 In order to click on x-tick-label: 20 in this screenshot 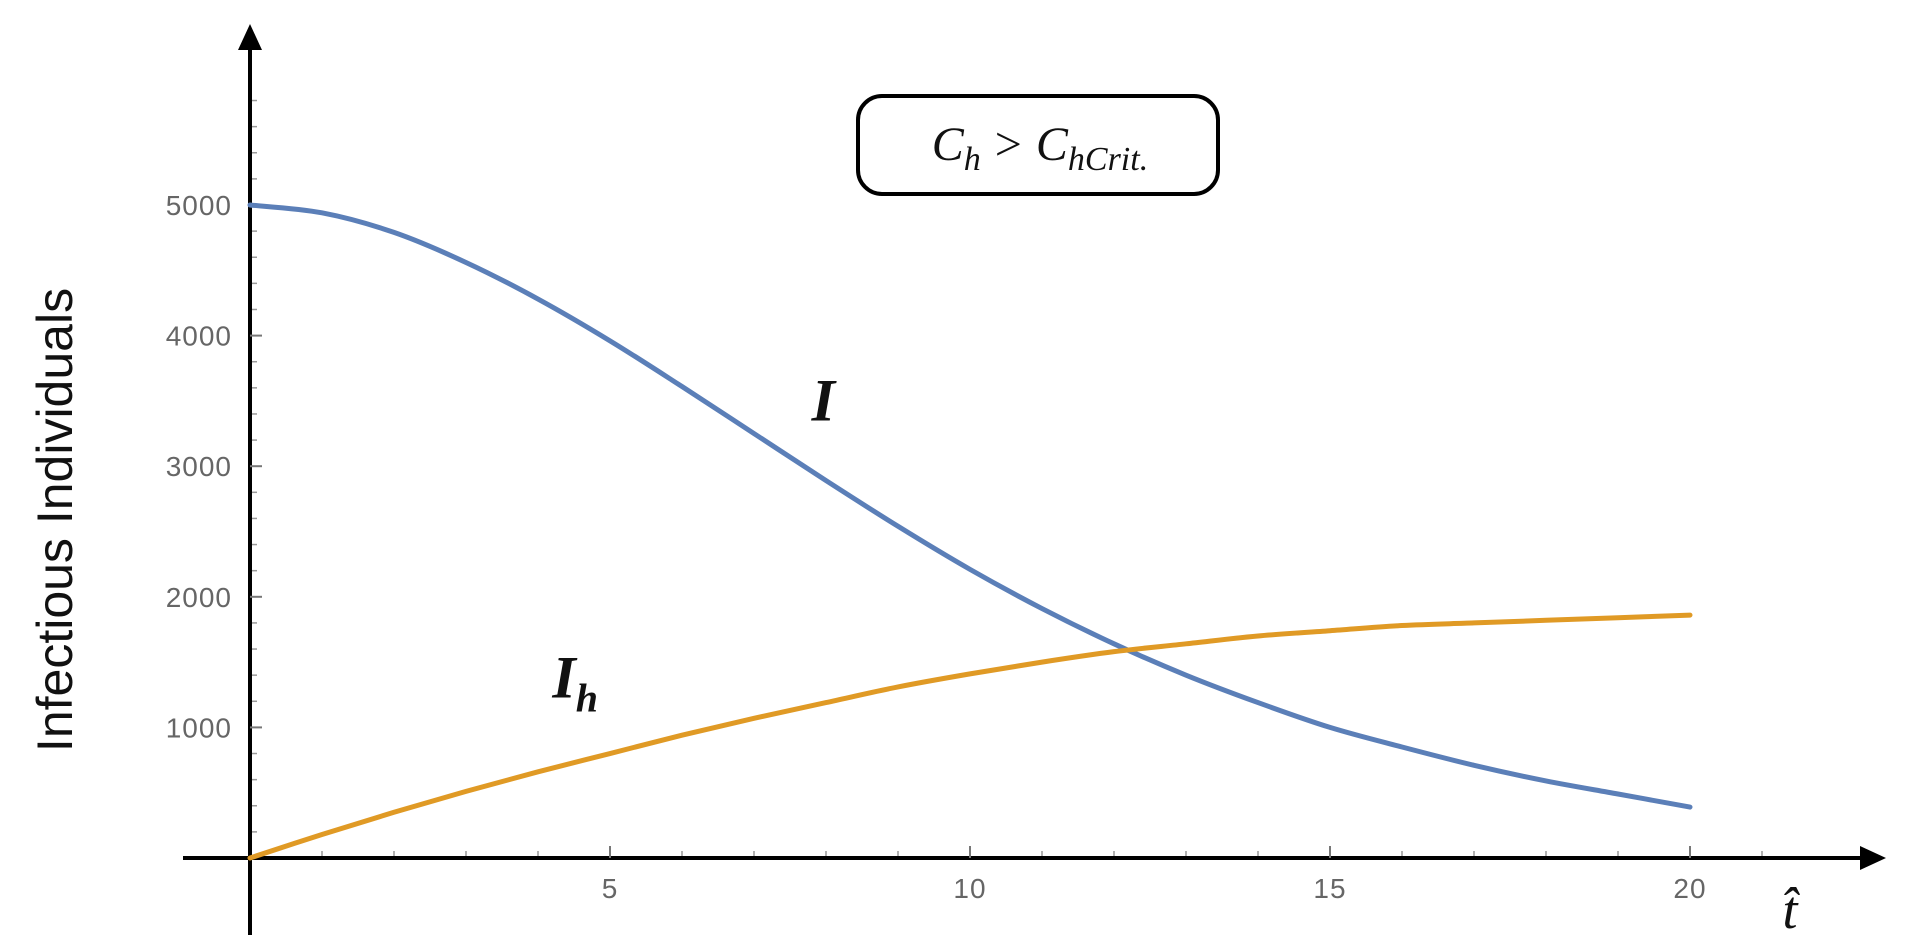, I will do `click(1689, 888)`.